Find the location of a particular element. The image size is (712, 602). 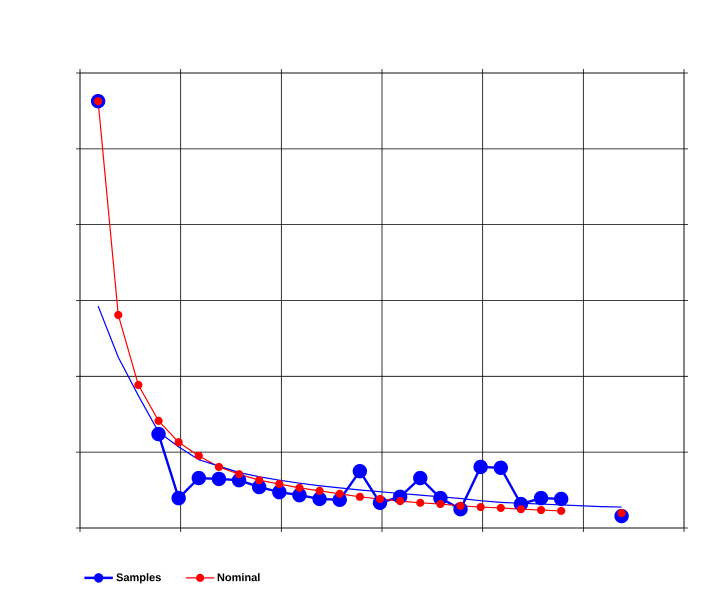

legend-label: Nominal is located at coordinates (239, 577).